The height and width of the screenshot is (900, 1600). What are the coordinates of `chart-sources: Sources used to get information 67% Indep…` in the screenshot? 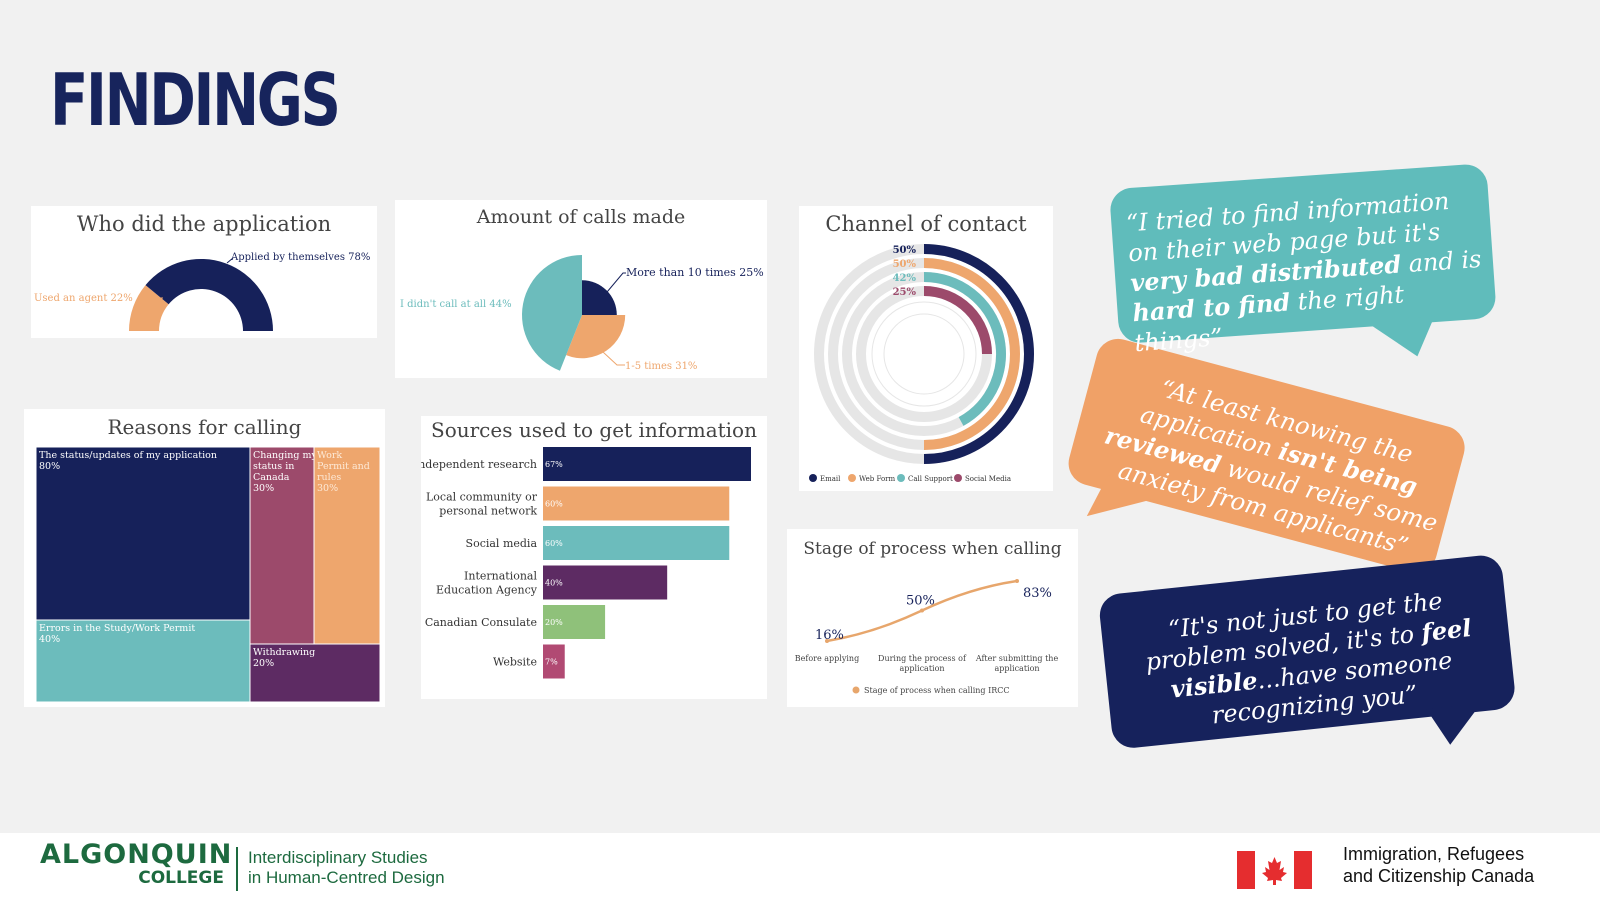 It's located at (594, 557).